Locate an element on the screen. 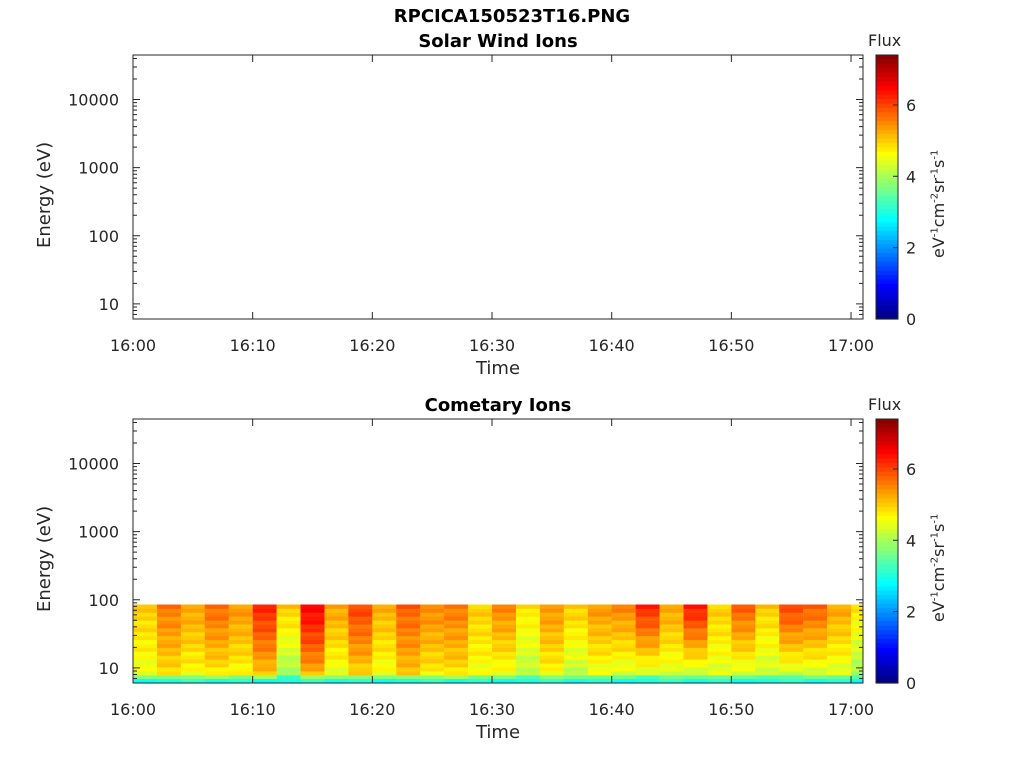  colorbar-frame is located at coordinates (887, 187).